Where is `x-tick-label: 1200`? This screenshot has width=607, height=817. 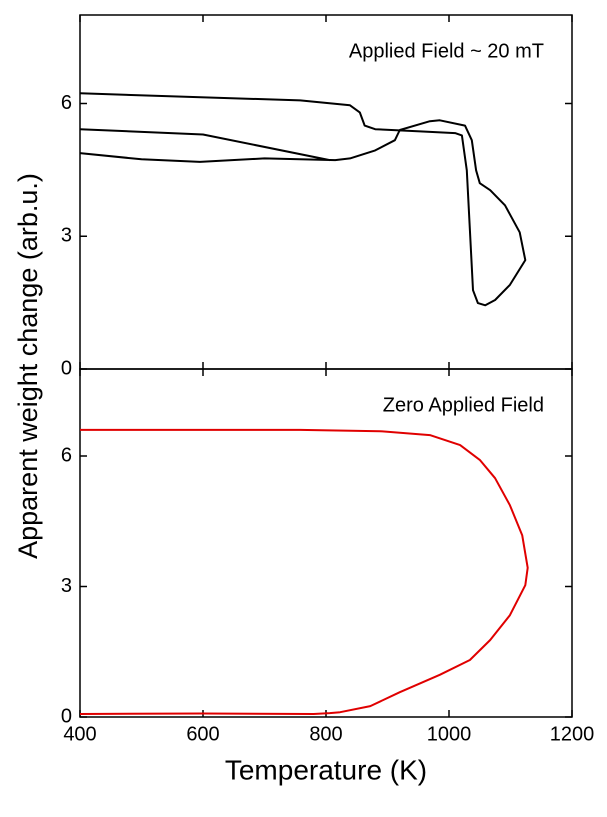
x-tick-label: 1200 is located at coordinates (572, 734).